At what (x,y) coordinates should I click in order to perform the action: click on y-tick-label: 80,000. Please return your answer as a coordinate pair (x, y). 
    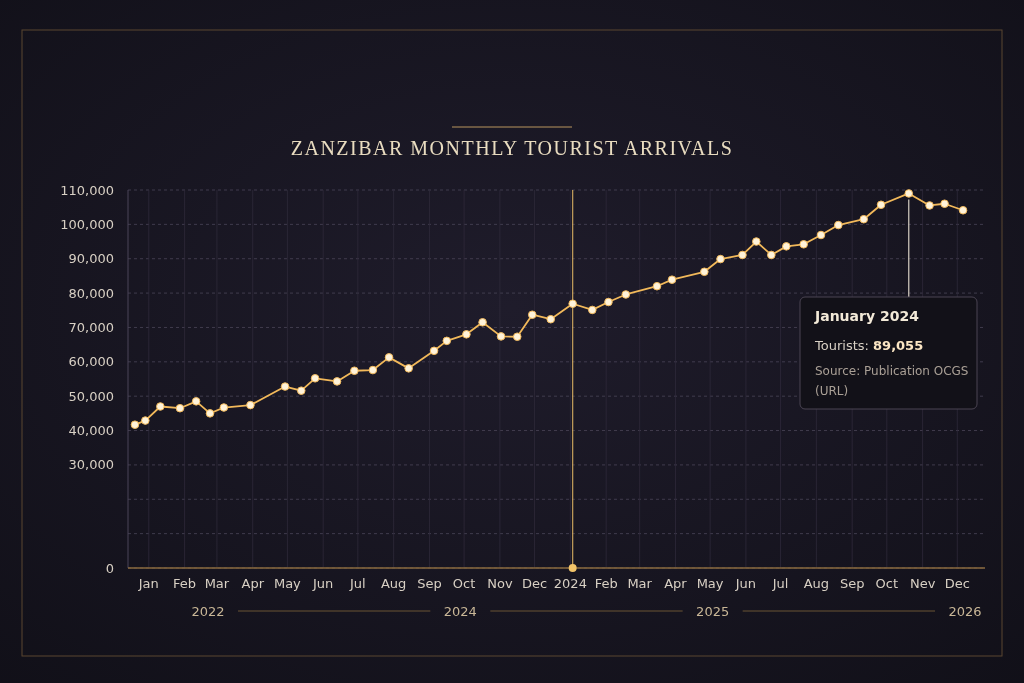
    Looking at the image, I should click on (91, 293).